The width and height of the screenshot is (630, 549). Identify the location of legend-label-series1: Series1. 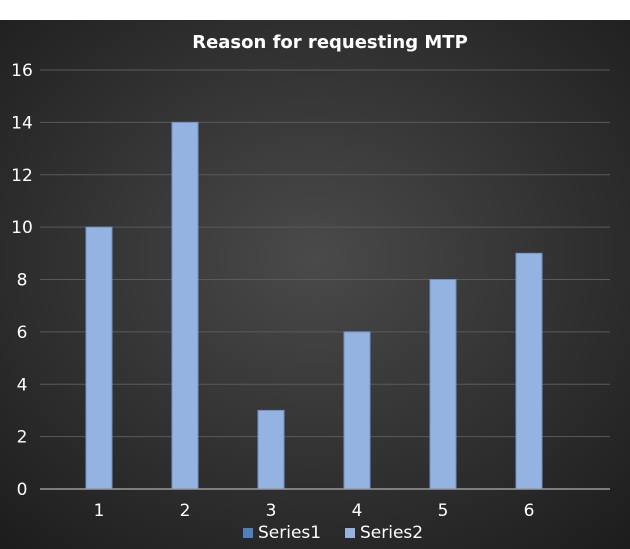
(289, 533).